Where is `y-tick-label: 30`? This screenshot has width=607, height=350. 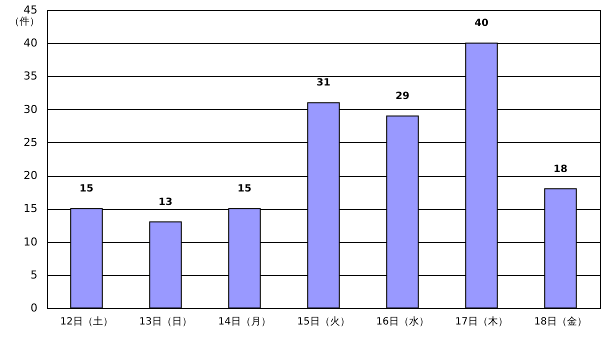 y-tick-label: 30 is located at coordinates (31, 109).